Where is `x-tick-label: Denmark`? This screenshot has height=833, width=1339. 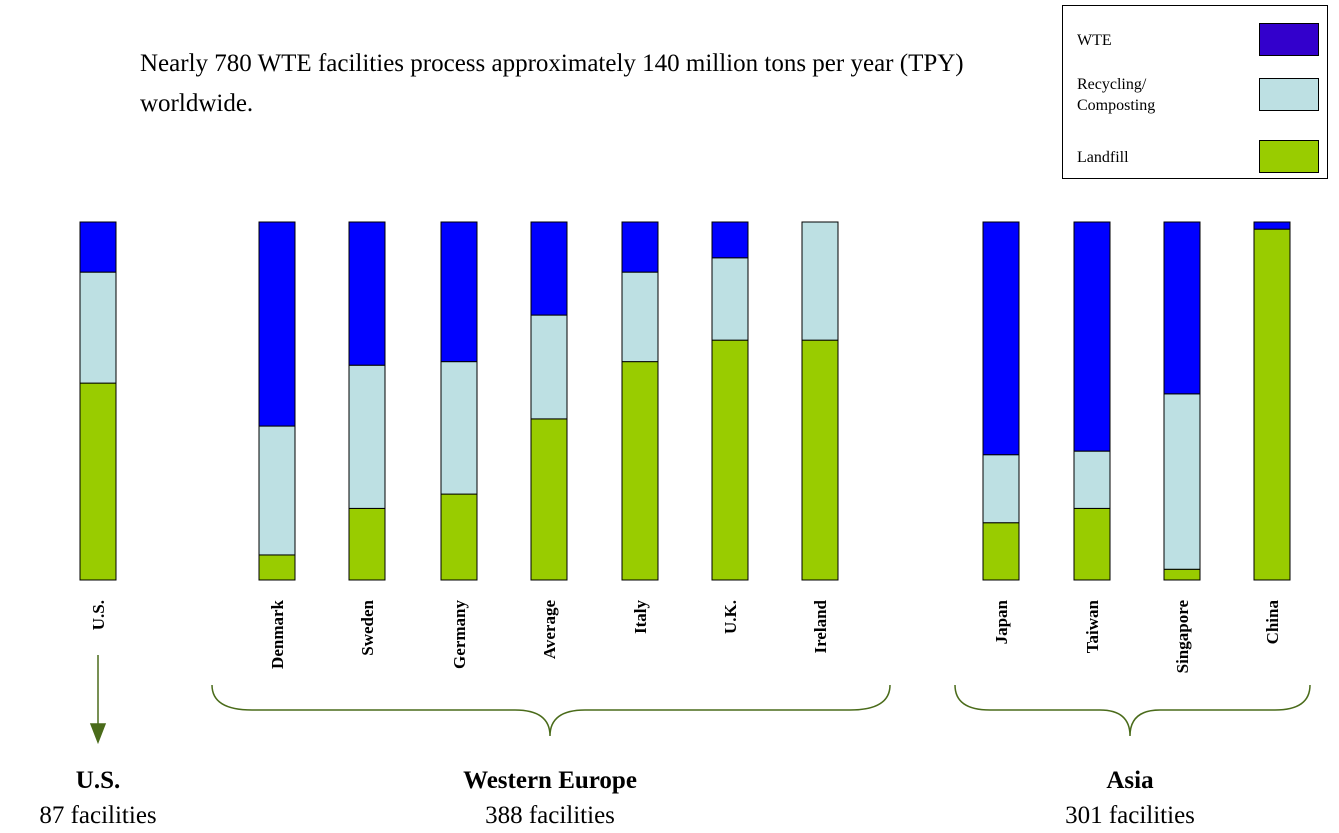
x-tick-label: Denmark is located at coordinates (277, 633).